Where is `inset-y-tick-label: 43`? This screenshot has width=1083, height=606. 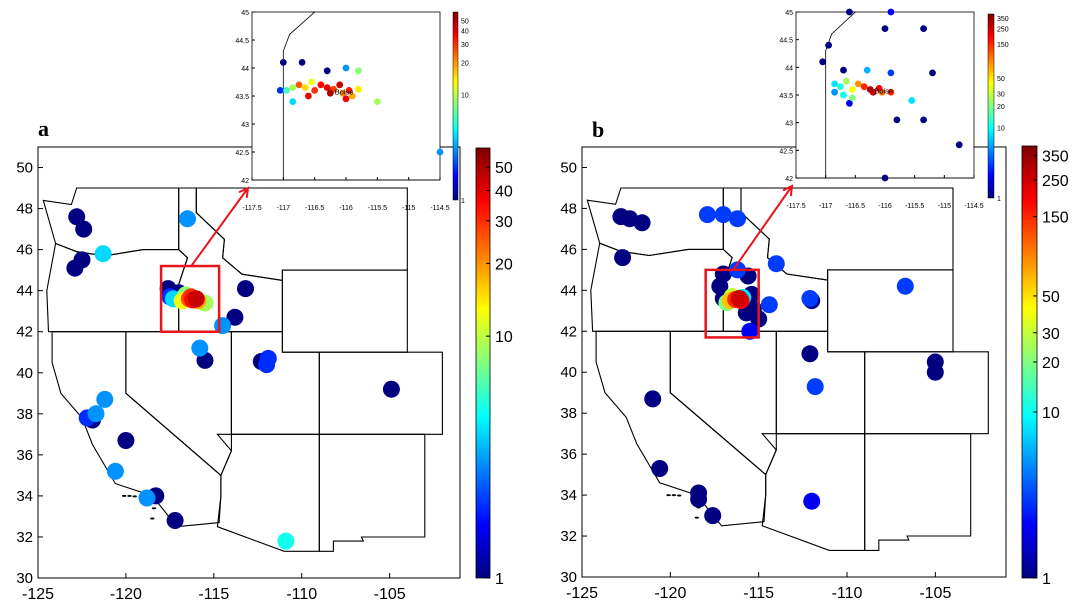
inset-y-tick-label: 43 is located at coordinates (789, 124).